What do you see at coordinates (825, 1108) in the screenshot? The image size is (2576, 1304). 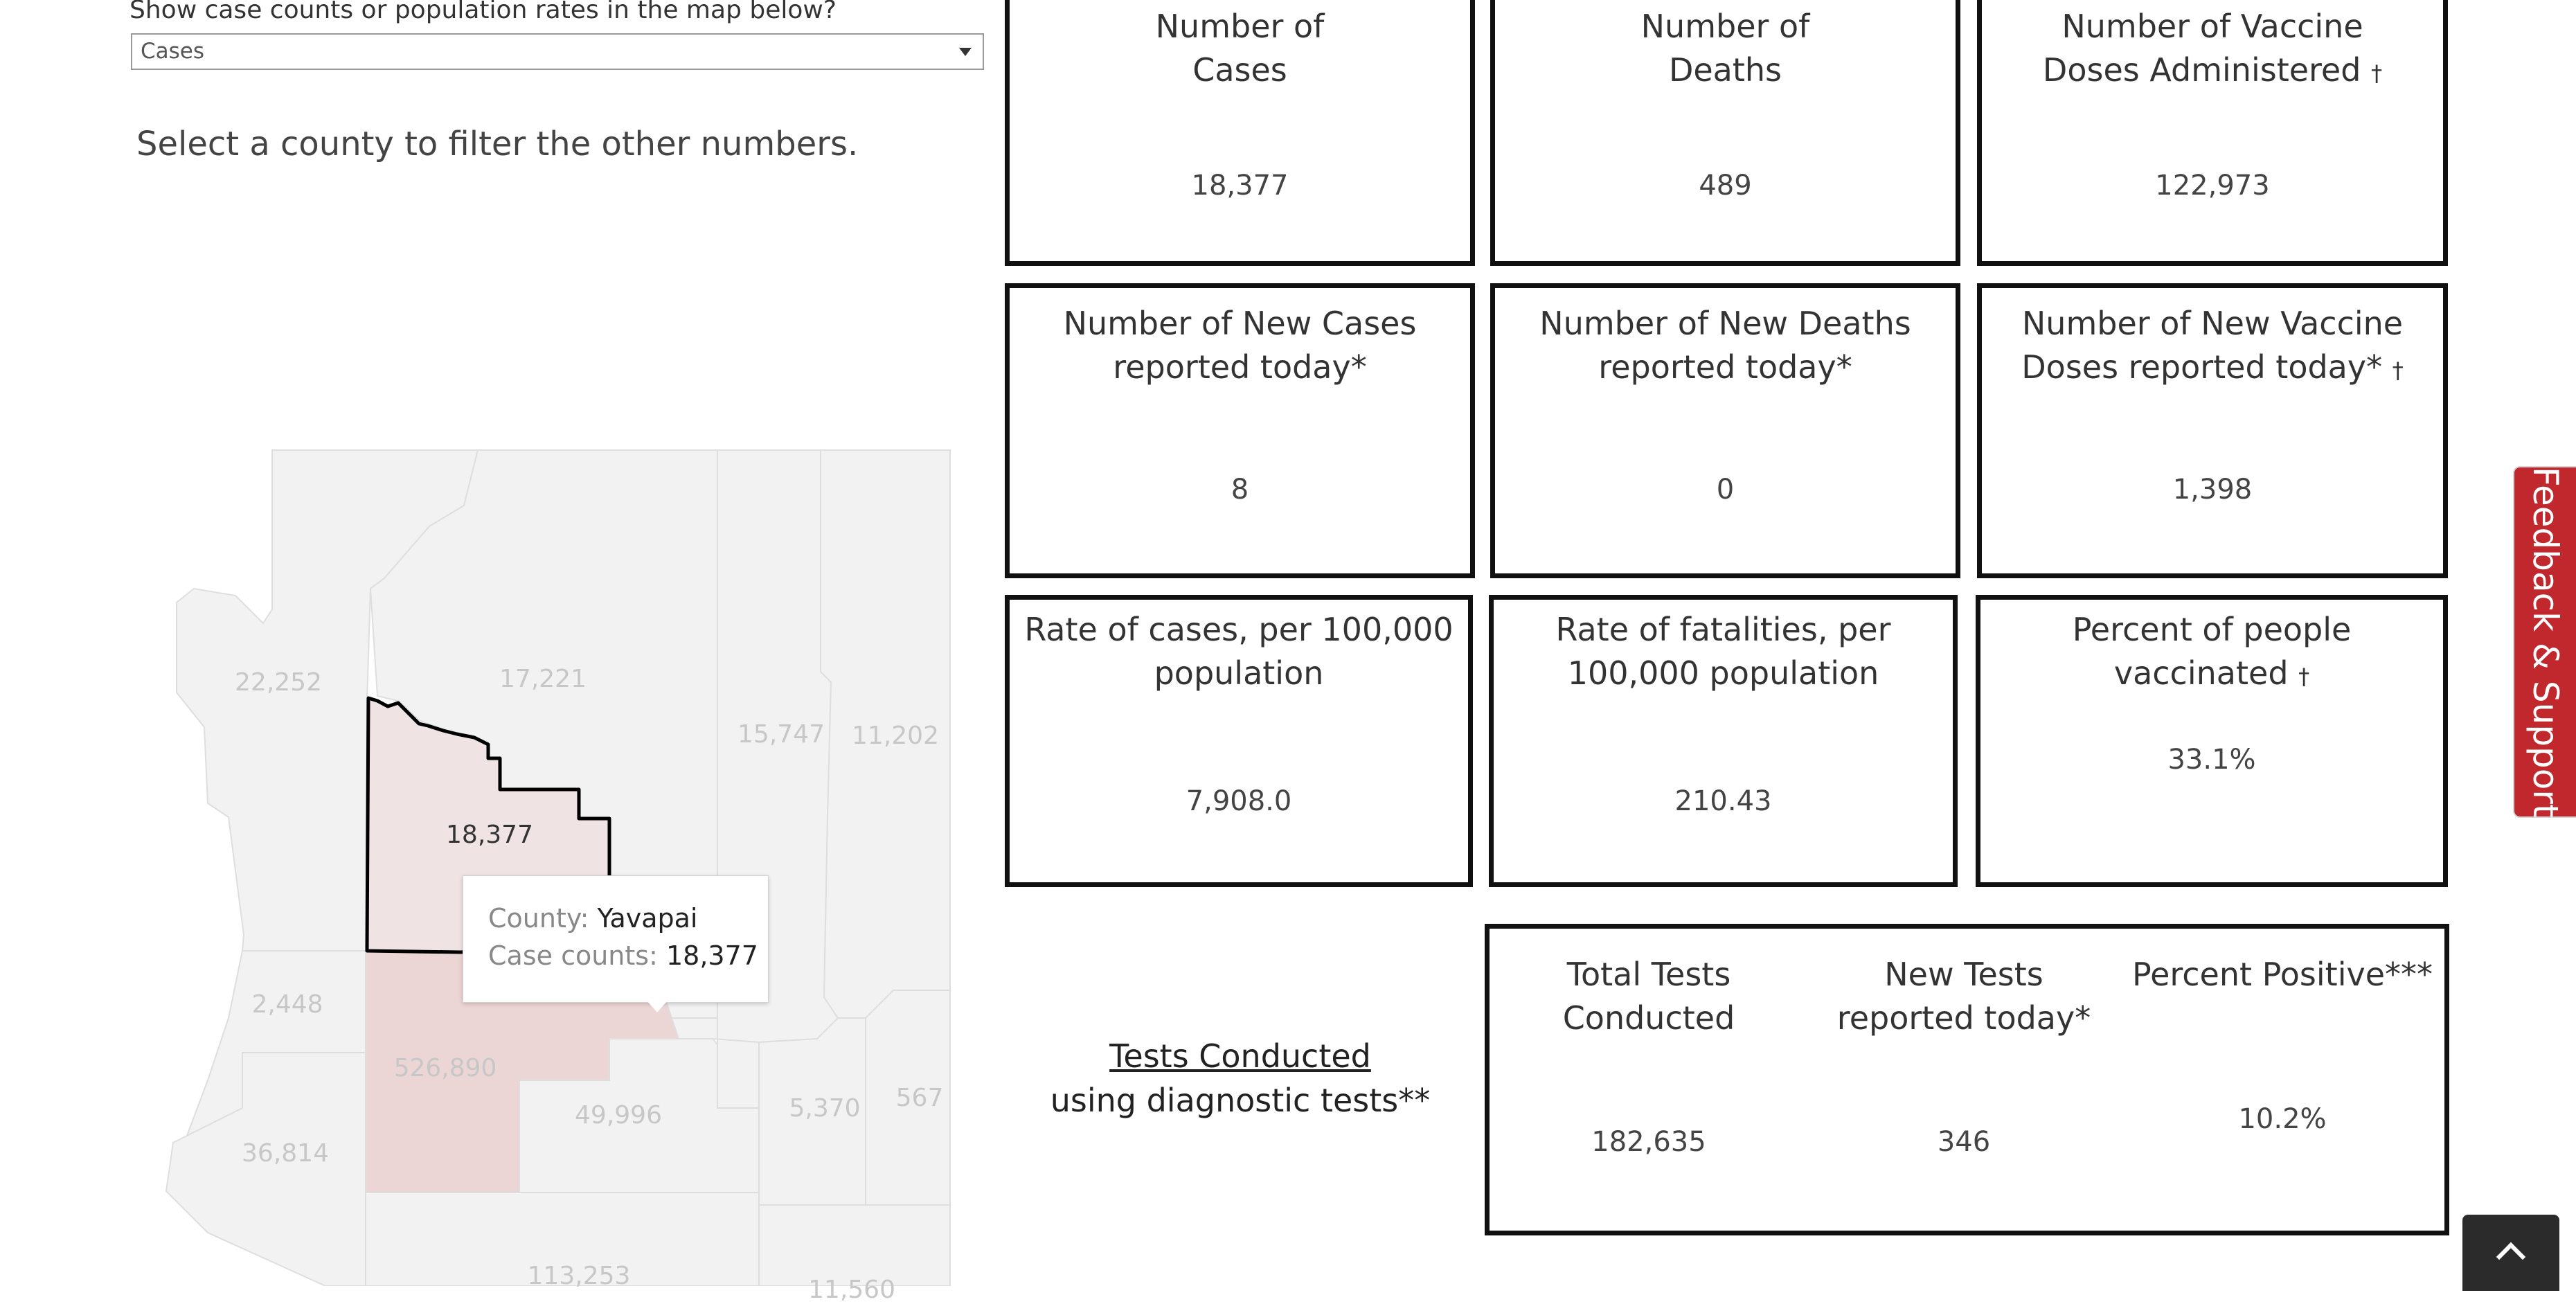 I see `map-label-graham: 5,370` at bounding box center [825, 1108].